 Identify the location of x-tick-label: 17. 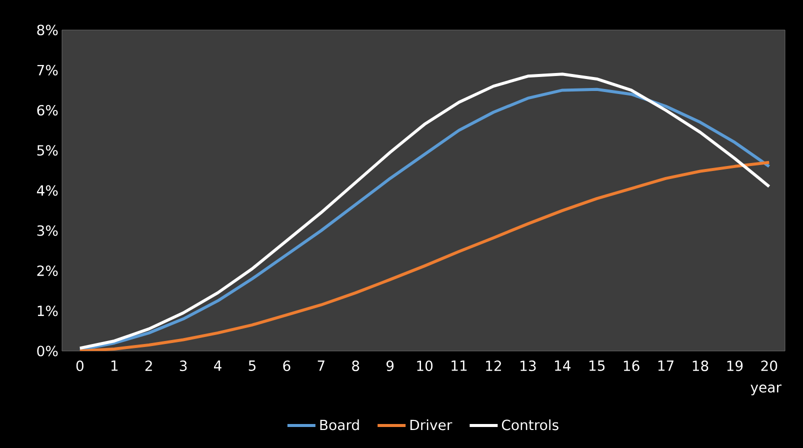
(666, 365).